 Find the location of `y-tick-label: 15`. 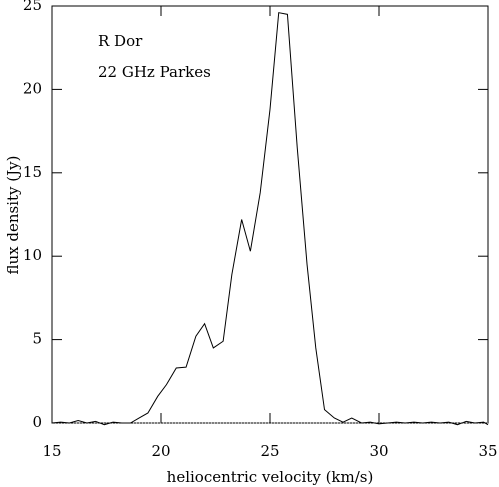

y-tick-label: 15 is located at coordinates (32, 172).